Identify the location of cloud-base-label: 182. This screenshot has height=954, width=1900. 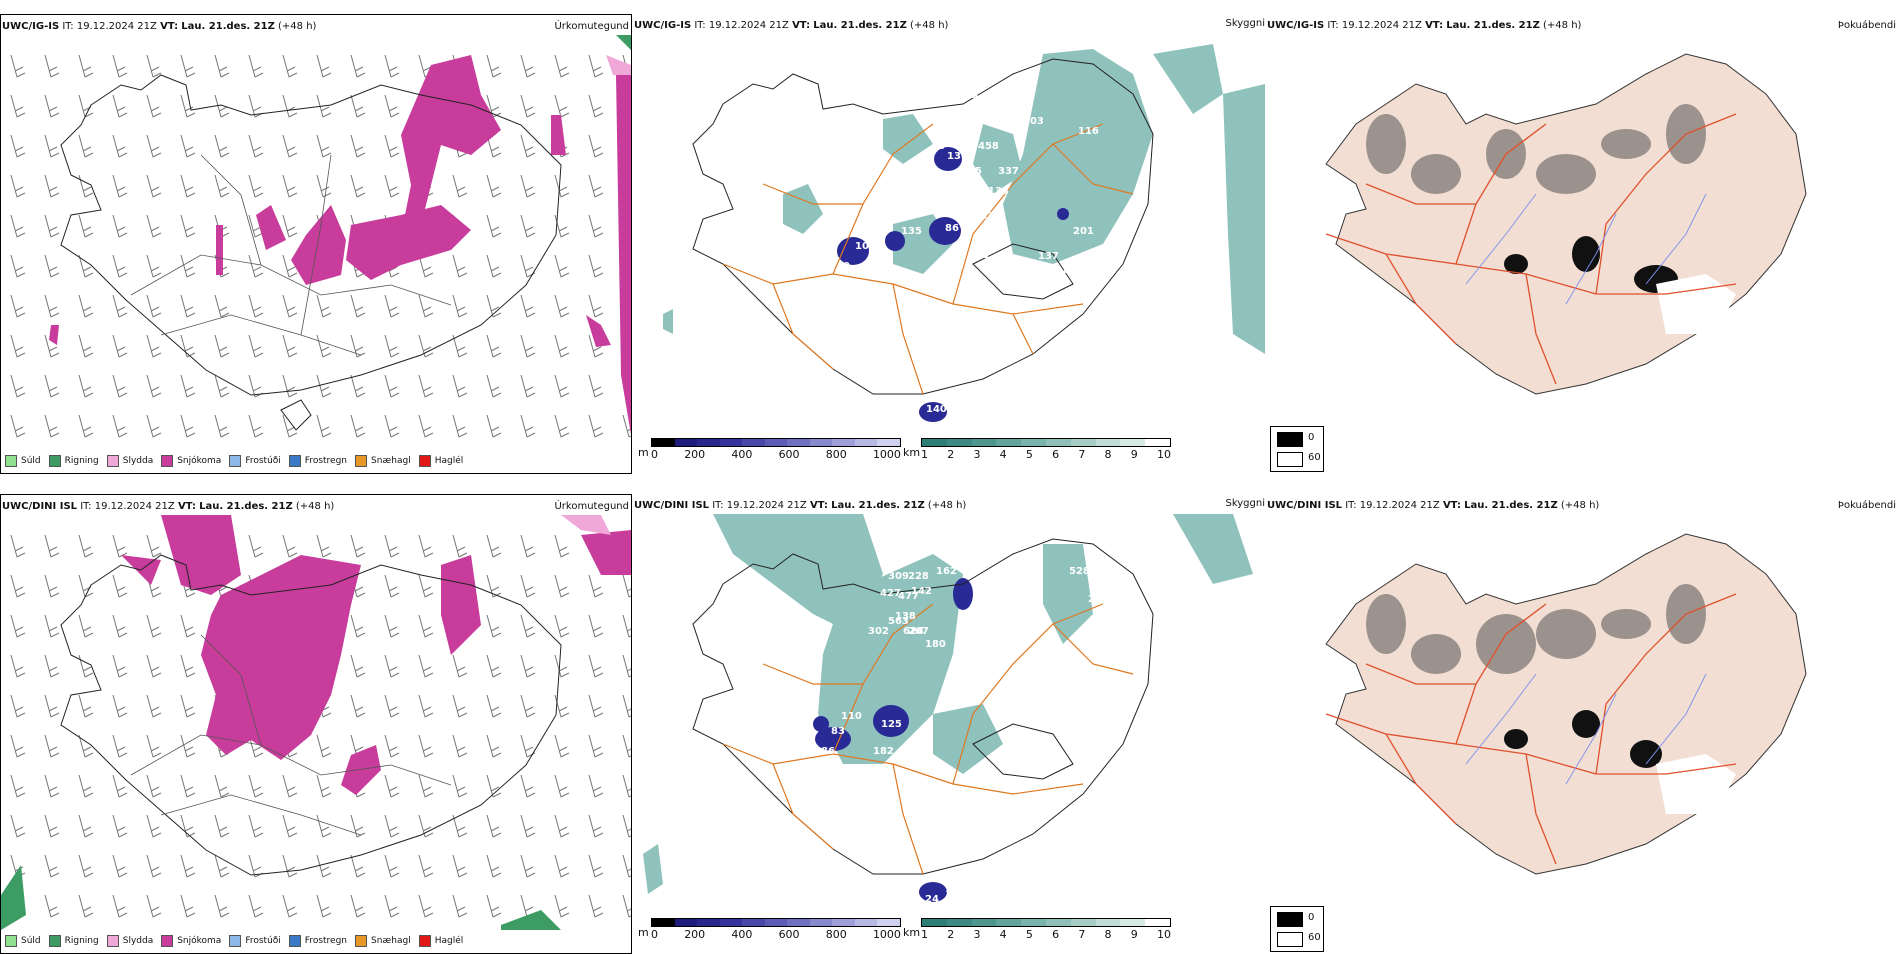
(883, 751).